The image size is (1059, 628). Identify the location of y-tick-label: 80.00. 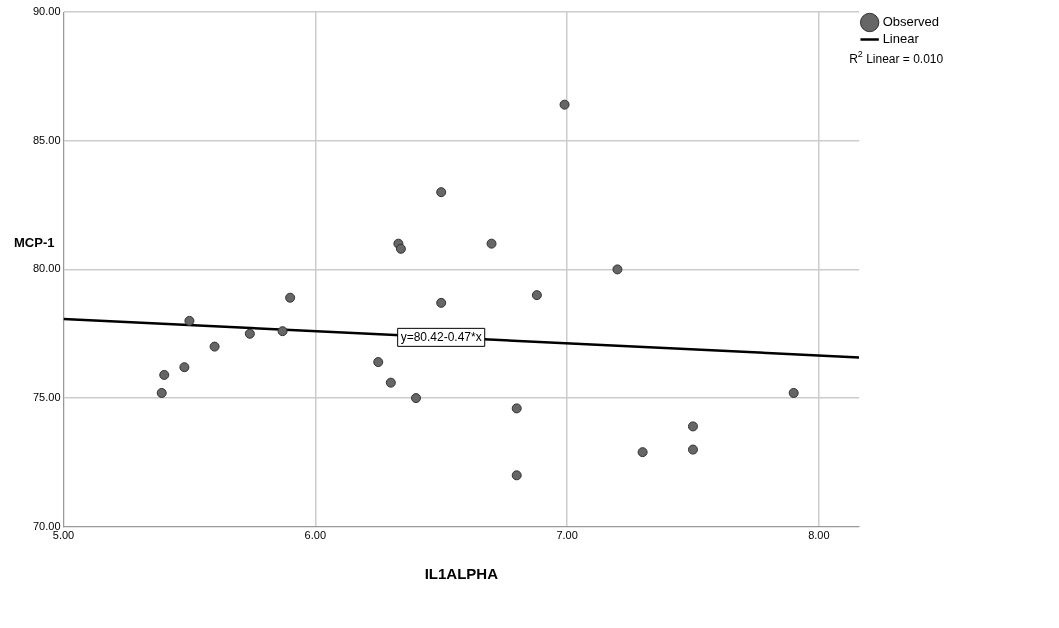
(47, 268).